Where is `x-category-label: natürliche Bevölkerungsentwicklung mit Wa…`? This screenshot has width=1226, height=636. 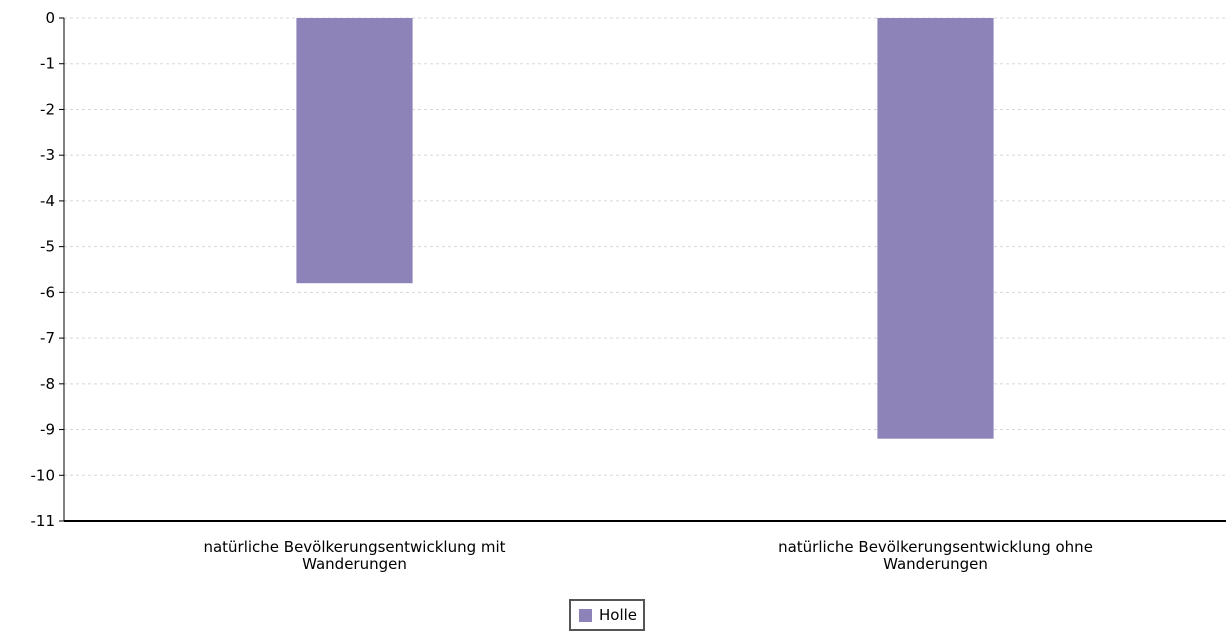
x-category-label: natürliche Bevölkerungsentwicklung mit Wa… is located at coordinates (354, 555).